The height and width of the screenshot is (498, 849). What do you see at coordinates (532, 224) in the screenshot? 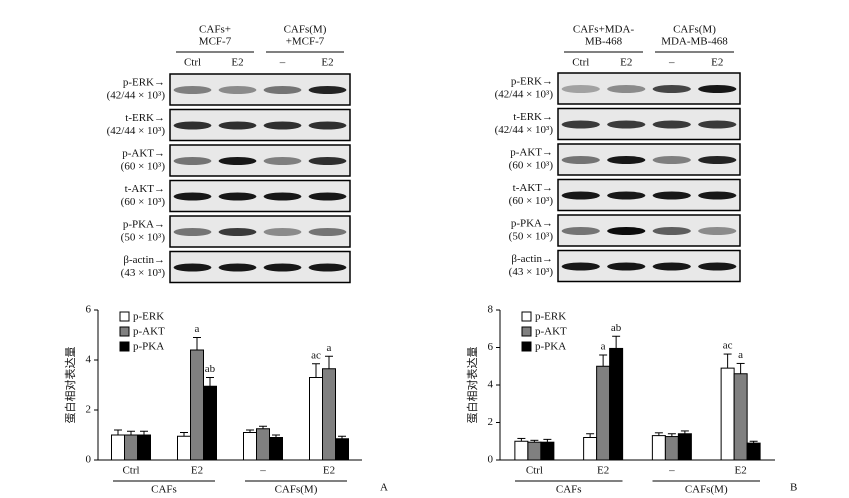
I see `protein-label: p-PKA→` at bounding box center [532, 224].